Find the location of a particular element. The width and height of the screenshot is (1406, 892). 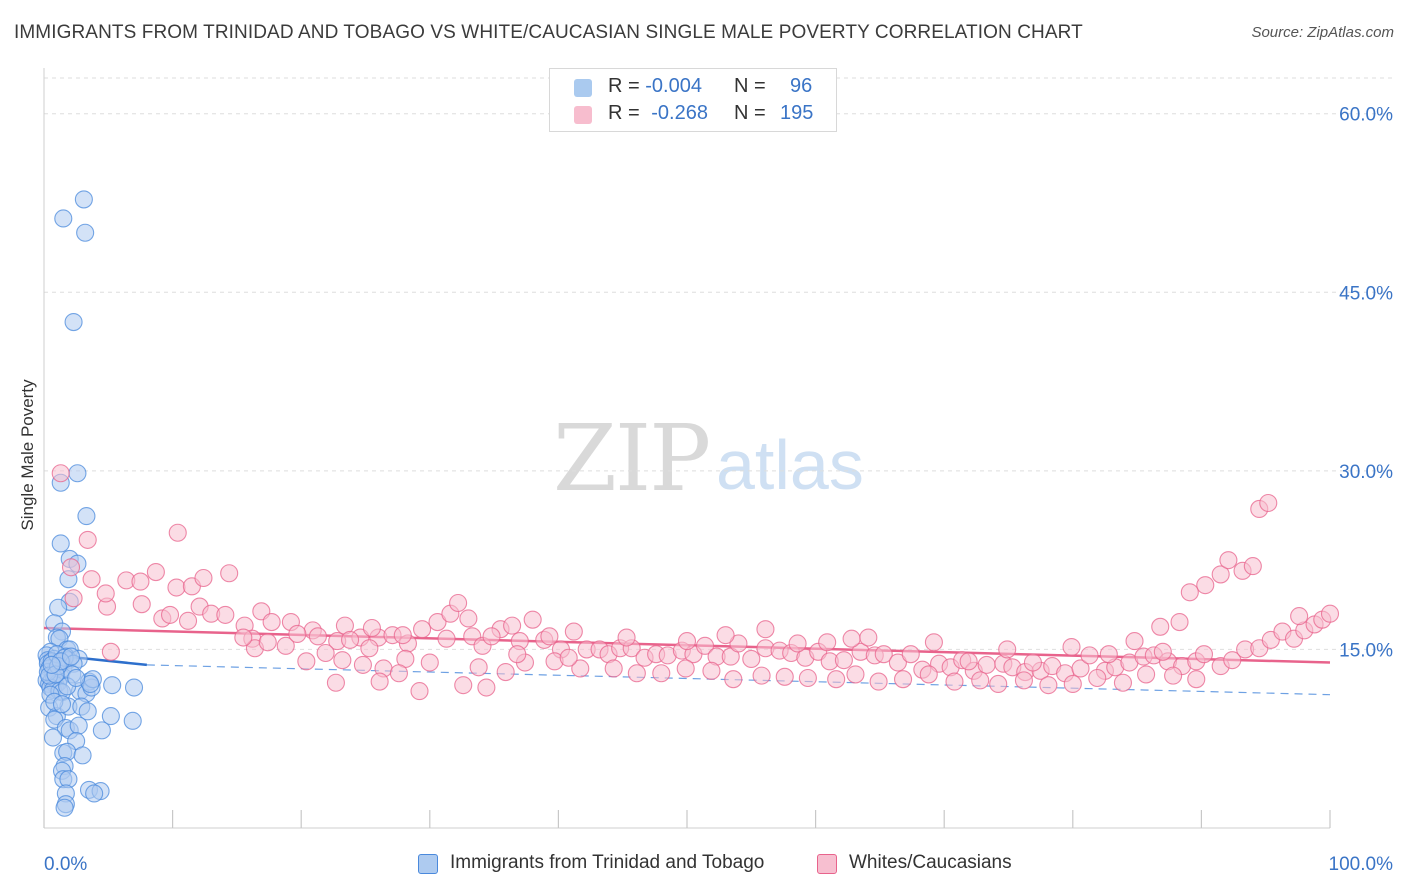

x-tick-label: 0.0% is located at coordinates (65, 864).